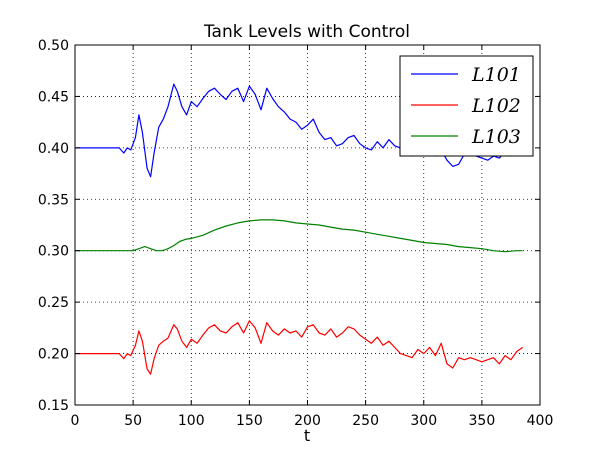 The width and height of the screenshot is (600, 450). I want to click on y-tick-label: 0.20, so click(53, 355).